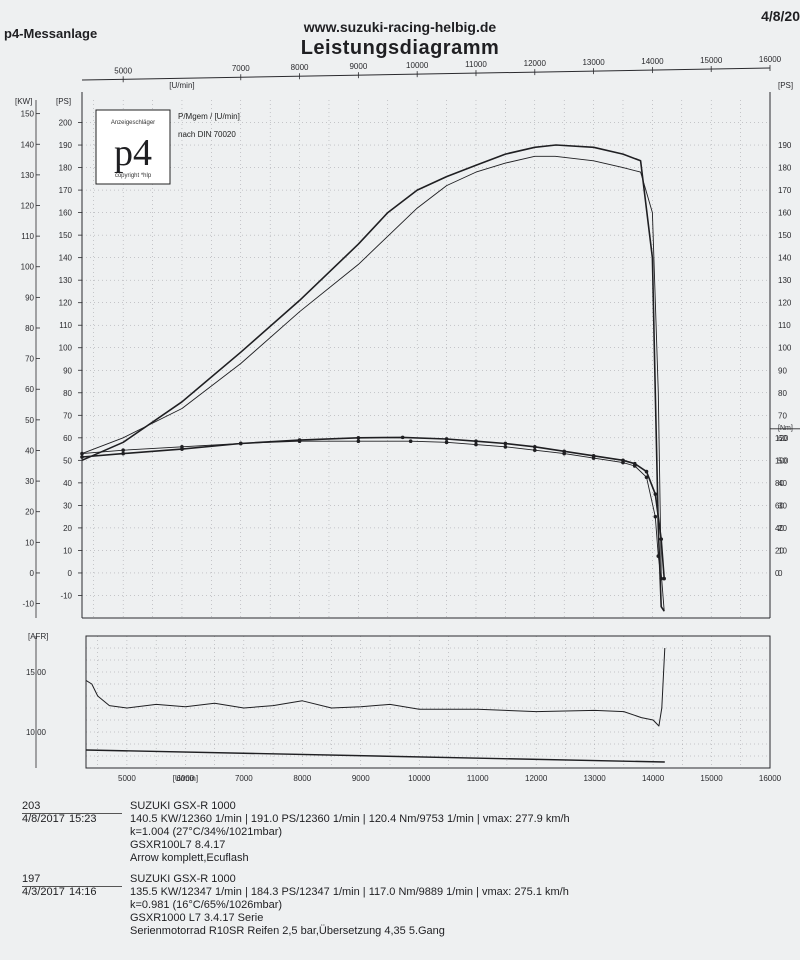 The height and width of the screenshot is (960, 800). I want to click on measurement-system-label: p4-Messanlage, so click(51, 33).